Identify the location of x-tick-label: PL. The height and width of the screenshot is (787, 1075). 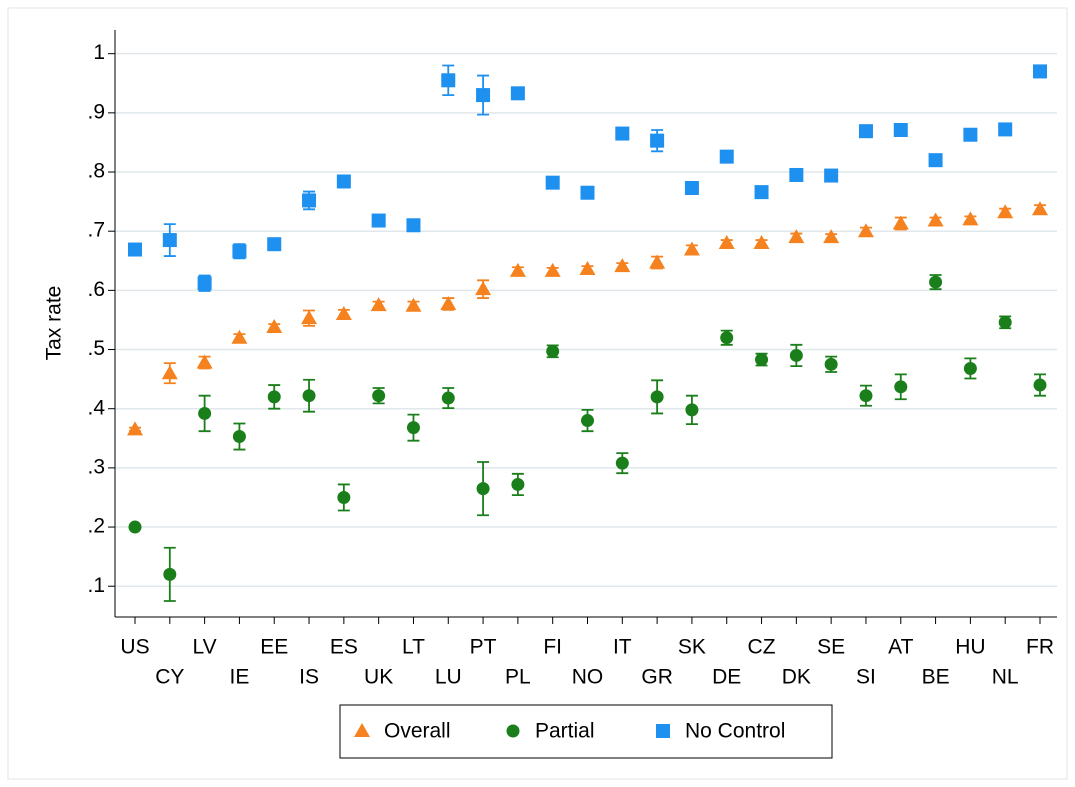
(518, 677).